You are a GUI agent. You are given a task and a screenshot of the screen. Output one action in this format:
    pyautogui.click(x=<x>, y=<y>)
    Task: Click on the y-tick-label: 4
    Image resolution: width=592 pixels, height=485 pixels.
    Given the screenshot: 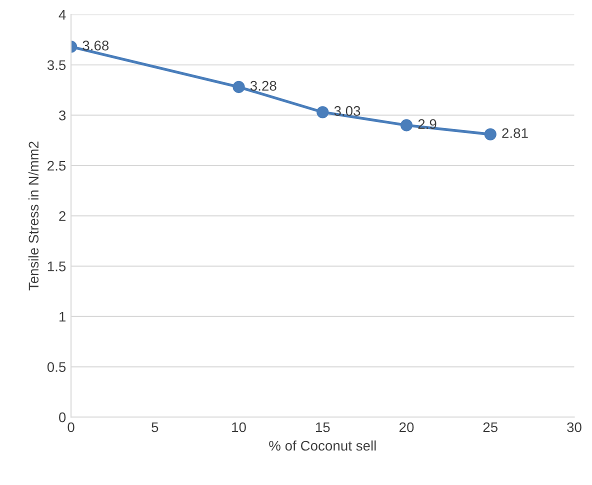 What is the action you would take?
    pyautogui.click(x=62, y=15)
    